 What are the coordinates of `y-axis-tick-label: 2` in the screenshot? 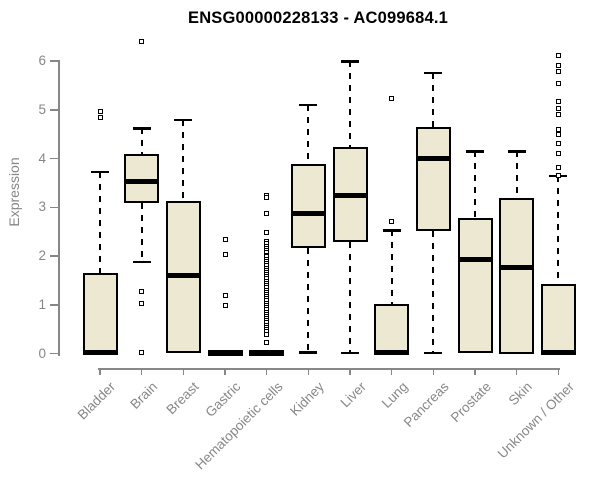 It's located at (42, 255).